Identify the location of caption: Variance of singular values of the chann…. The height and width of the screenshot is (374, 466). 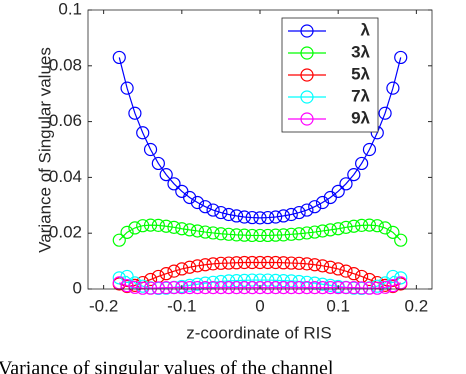
(167, 366).